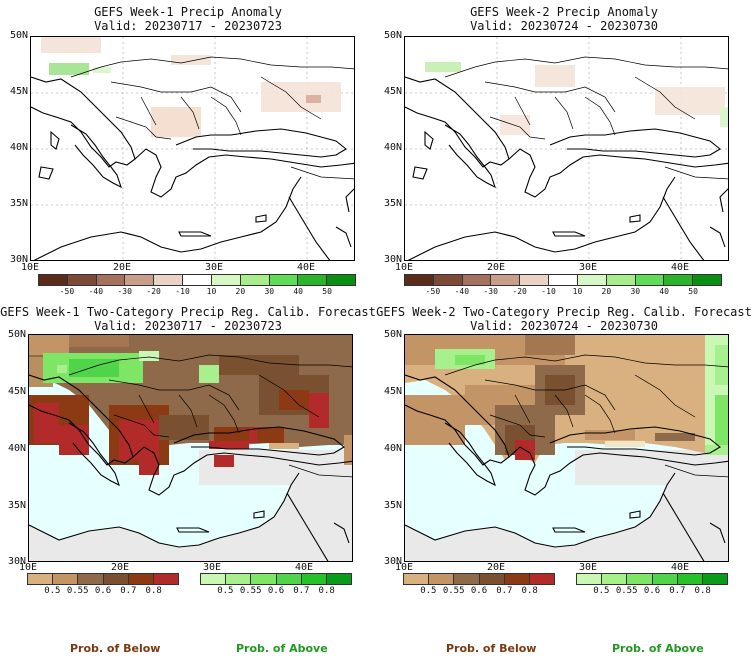  Describe the element at coordinates (577, 291) in the screenshot. I see `colorbar-tick-label: 10` at that location.